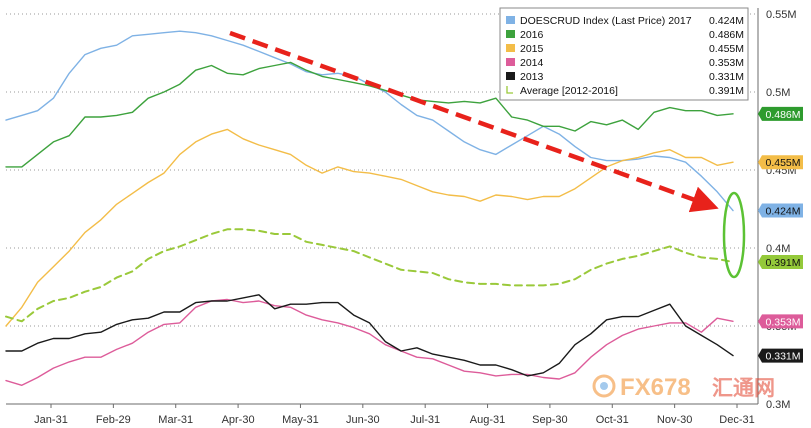 The height and width of the screenshot is (428, 811). What do you see at coordinates (778, 93) in the screenshot?
I see `y-tick-label: 0.5M` at bounding box center [778, 93].